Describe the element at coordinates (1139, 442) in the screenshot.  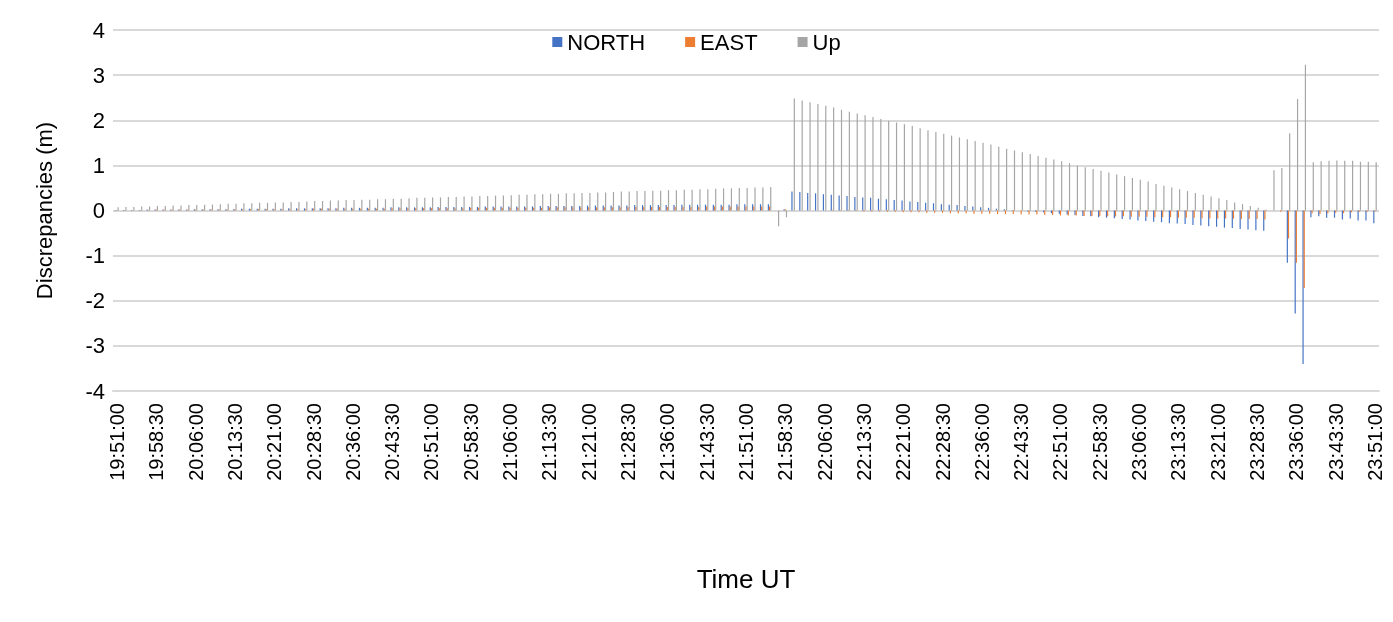
I see `x-tick-label: 23:06:00` at that location.